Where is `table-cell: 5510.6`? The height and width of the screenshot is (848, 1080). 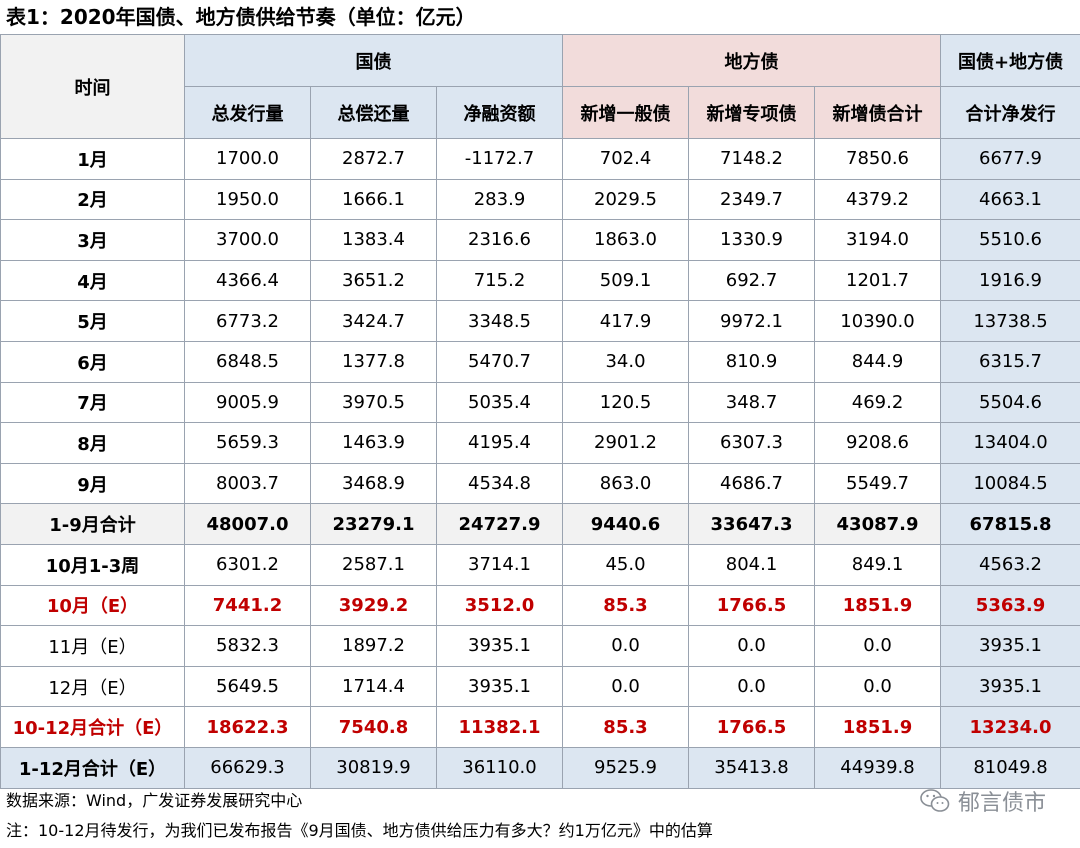
table-cell: 5510.6 is located at coordinates (1010, 240).